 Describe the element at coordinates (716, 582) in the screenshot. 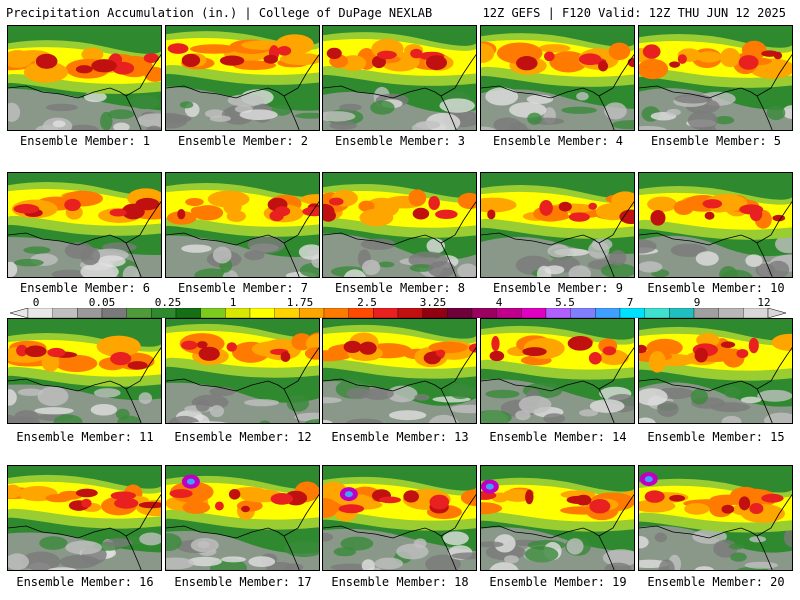

I see `member-caption: Ensemble Member: 20` at that location.